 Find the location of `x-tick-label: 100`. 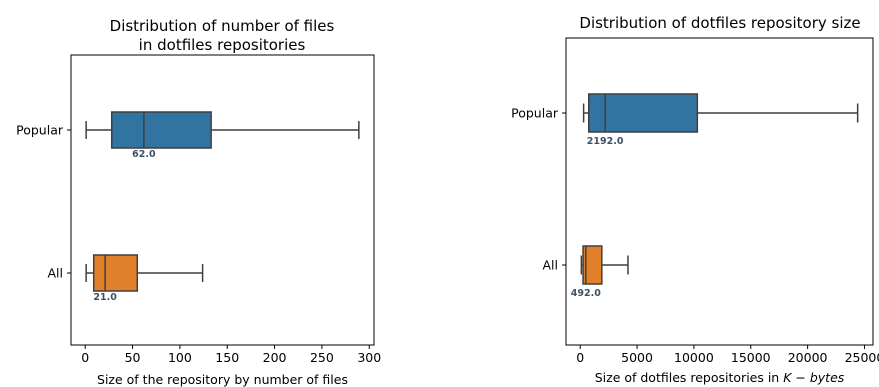

x-tick-label: 100 is located at coordinates (180, 357).